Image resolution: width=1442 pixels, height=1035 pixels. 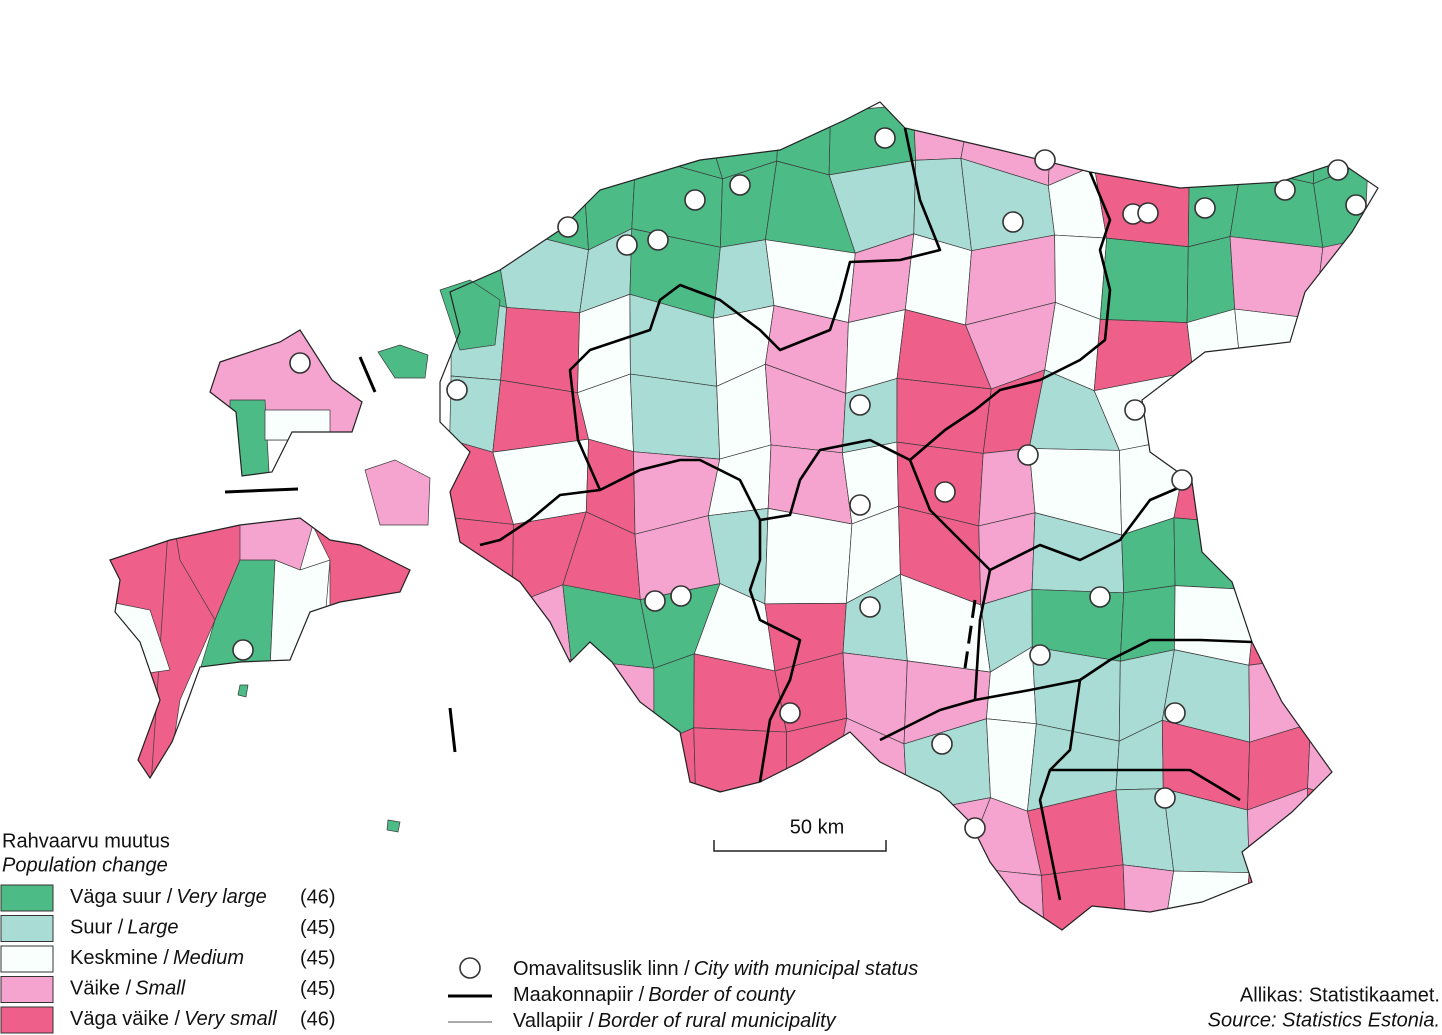 What do you see at coordinates (553, 1021) in the screenshot?
I see `symbol-label-et: Vallapiir /` at bounding box center [553, 1021].